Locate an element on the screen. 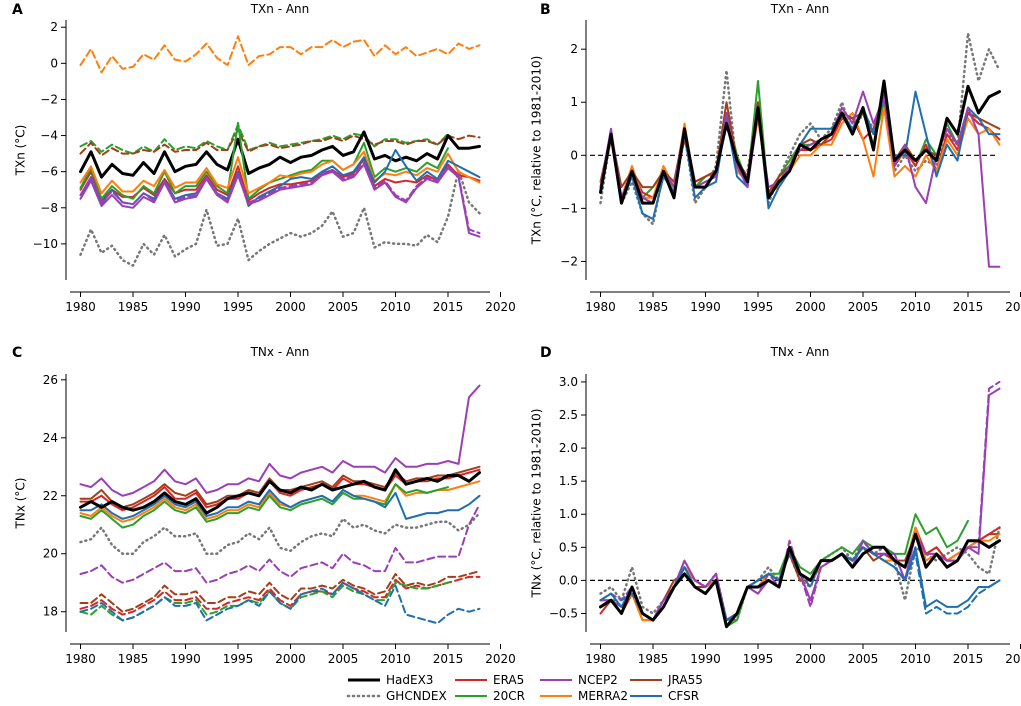 This screenshot has width=1021, height=706. y-axis-label: TXn (°C) is located at coordinates (20, 151).